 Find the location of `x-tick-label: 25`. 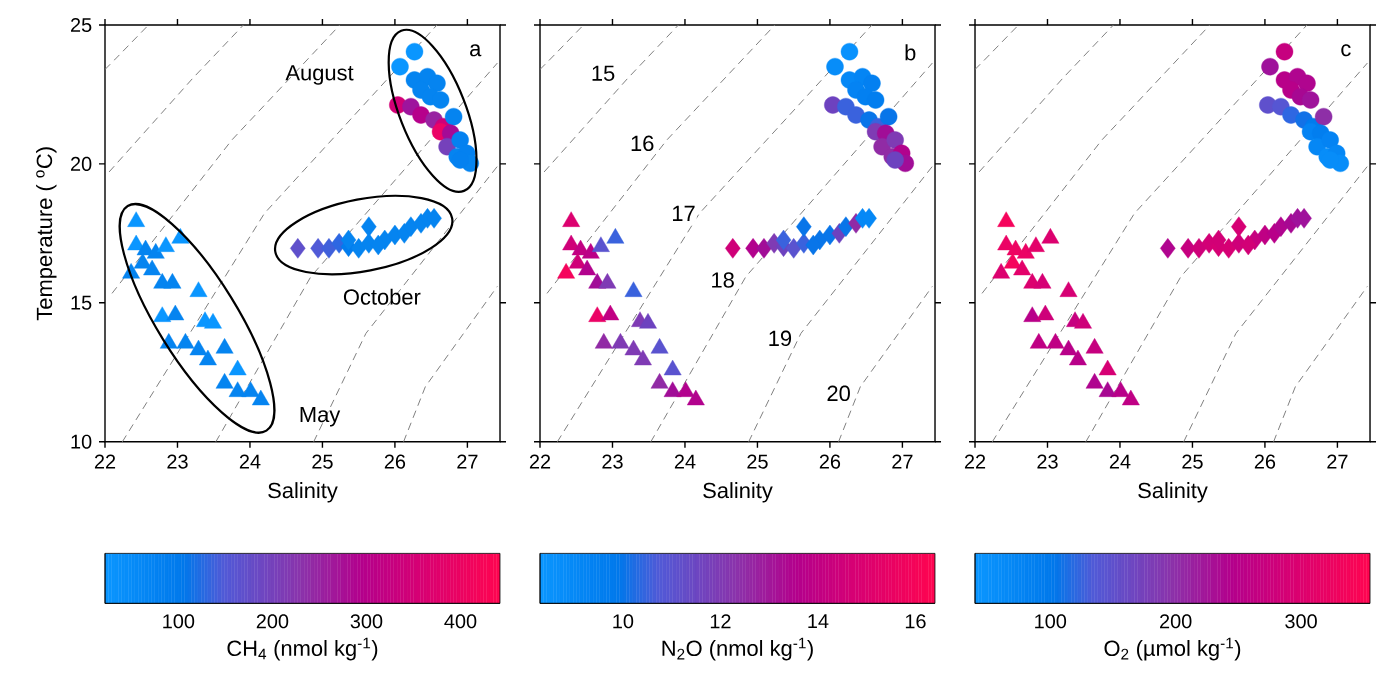

x-tick-label: 25 is located at coordinates (757, 461).